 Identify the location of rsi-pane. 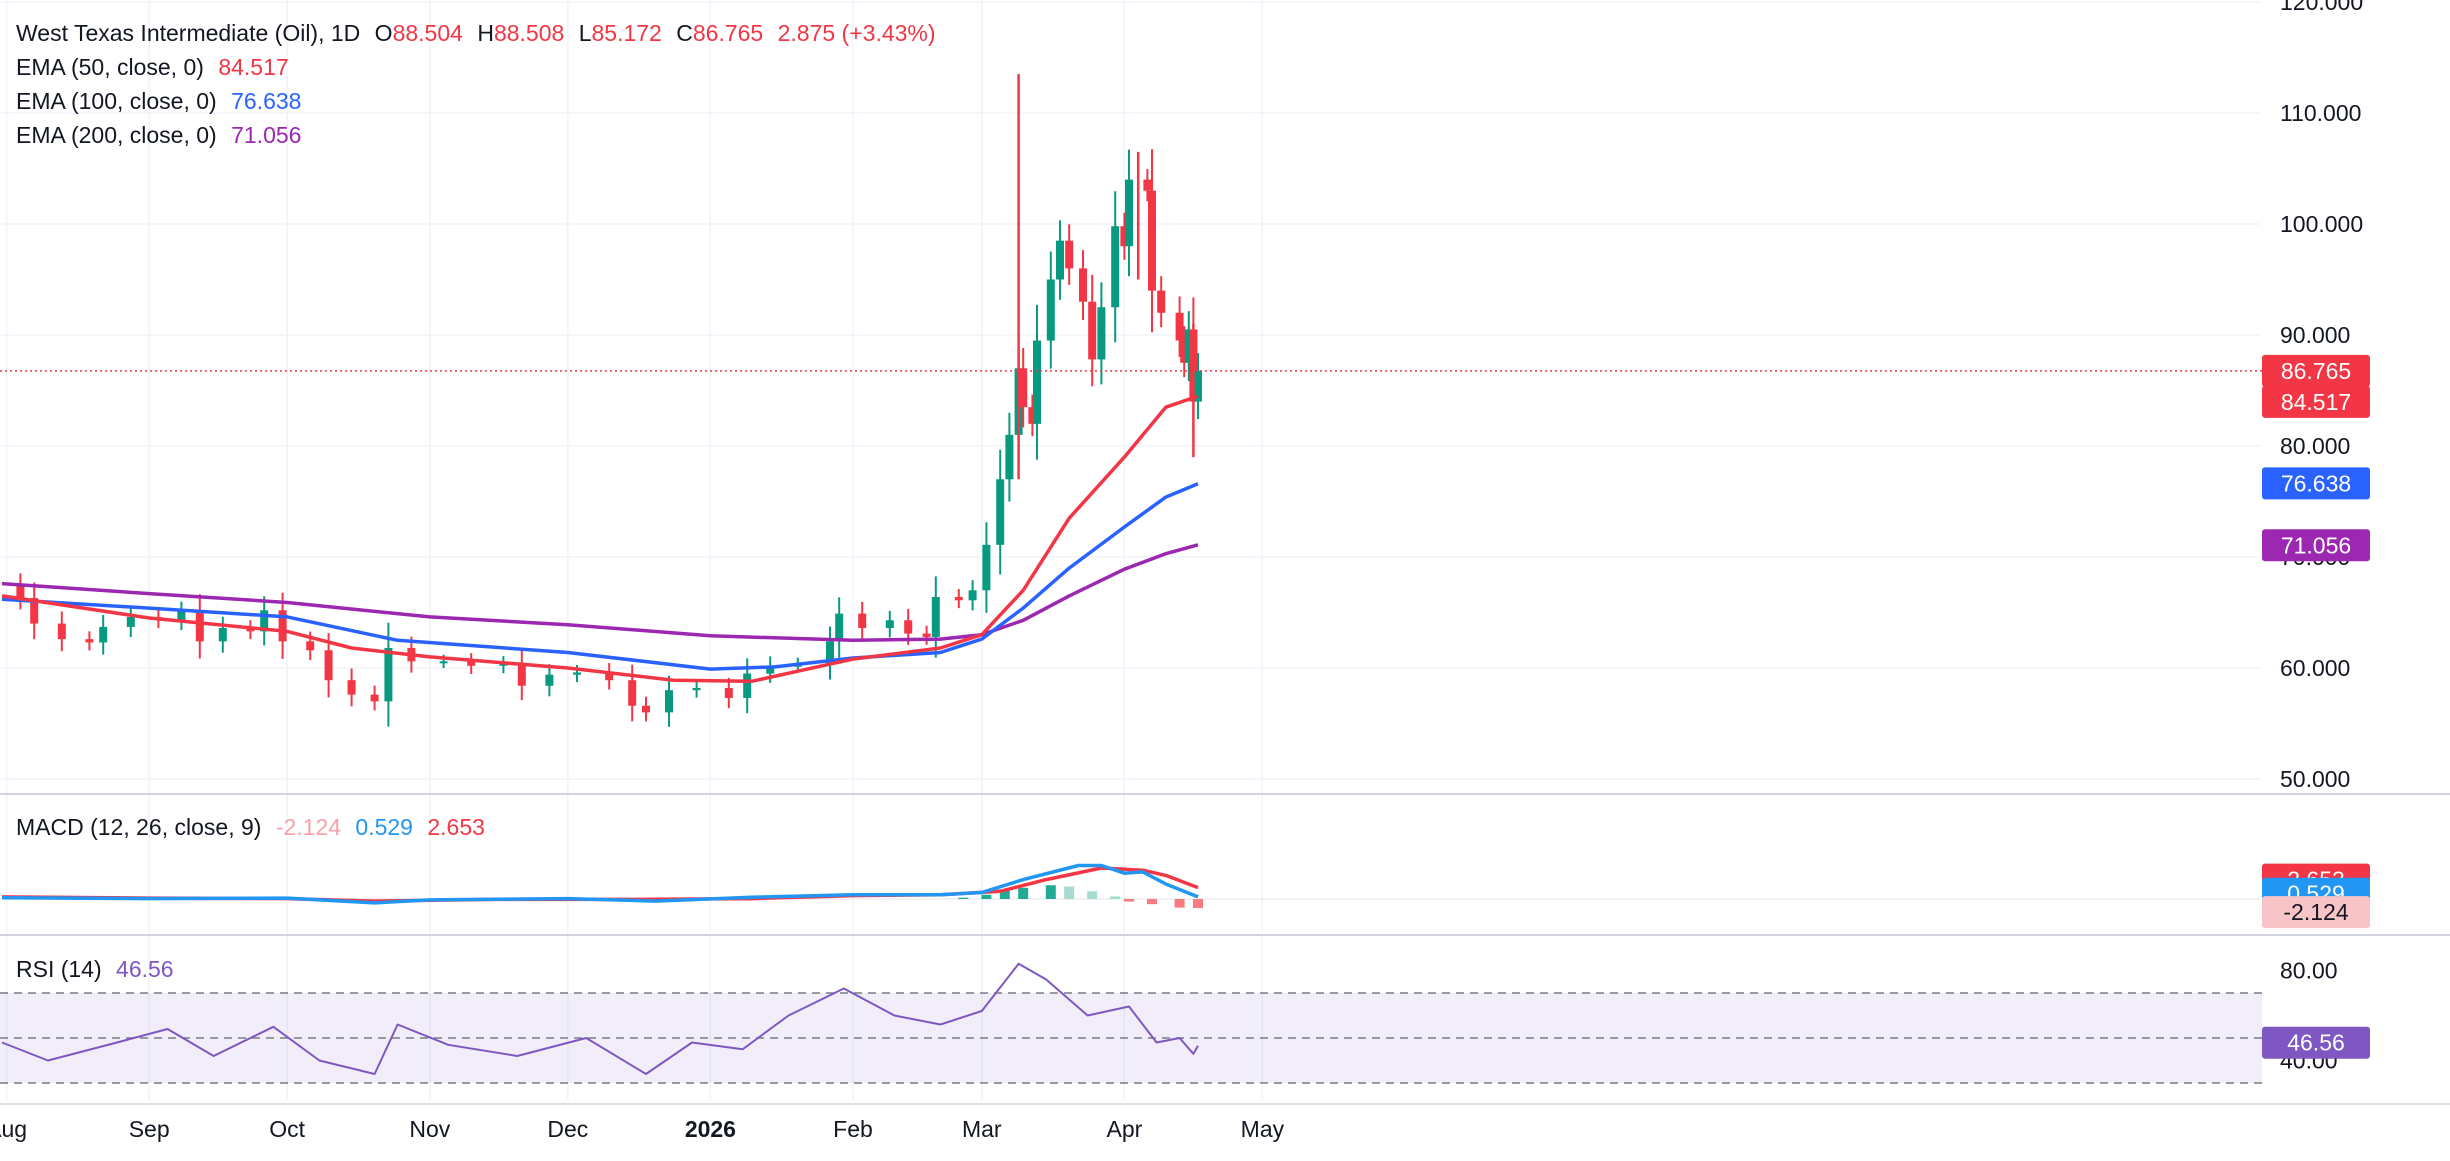
(1131, 1023).